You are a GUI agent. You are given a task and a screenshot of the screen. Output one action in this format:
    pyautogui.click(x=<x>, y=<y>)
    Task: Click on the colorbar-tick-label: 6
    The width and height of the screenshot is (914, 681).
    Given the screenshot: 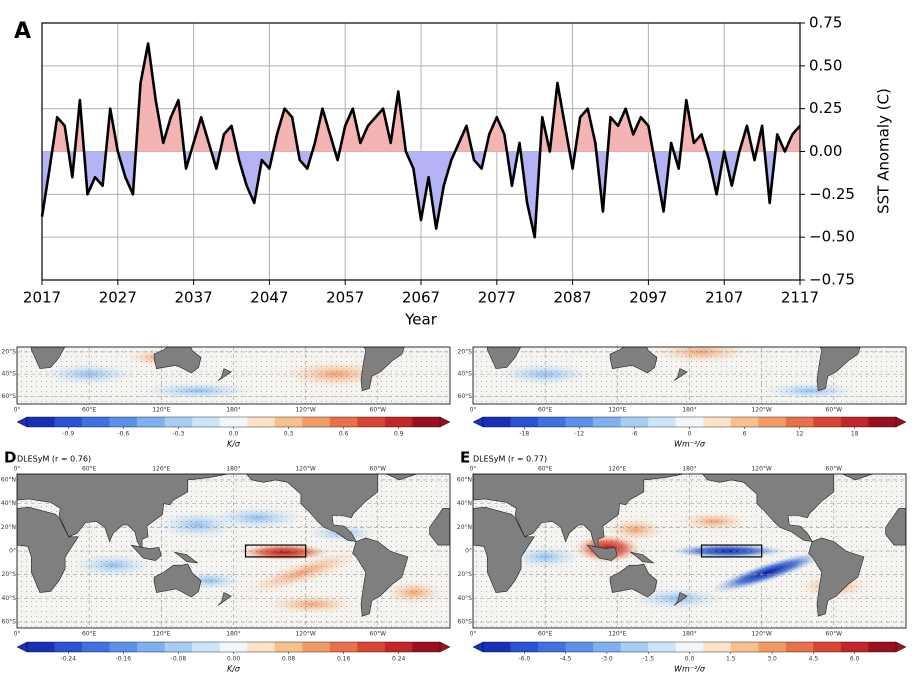 What is the action you would take?
    pyautogui.click(x=745, y=434)
    